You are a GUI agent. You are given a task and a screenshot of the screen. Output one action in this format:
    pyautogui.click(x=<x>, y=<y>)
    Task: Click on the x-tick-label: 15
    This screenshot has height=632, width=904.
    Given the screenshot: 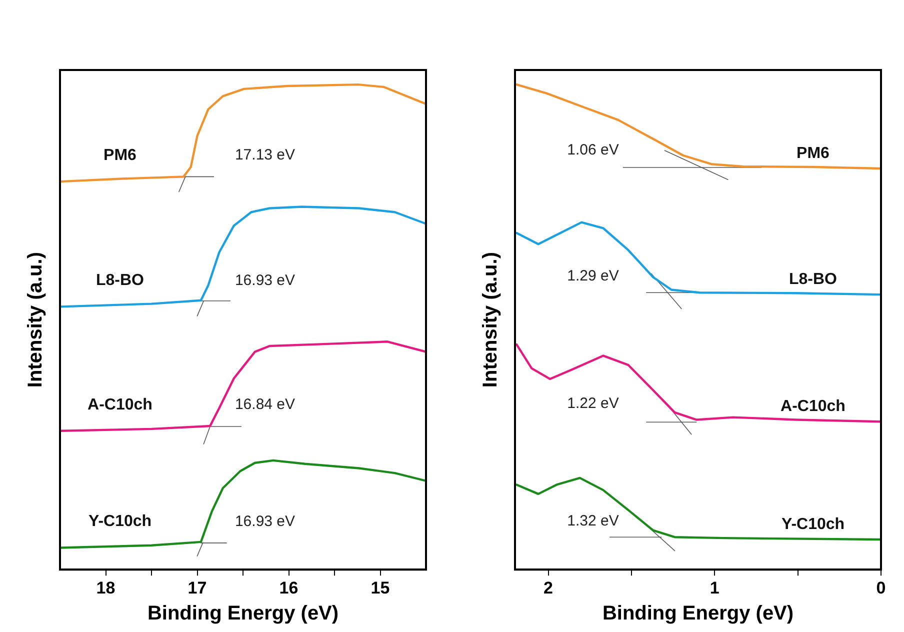 What is the action you would take?
    pyautogui.click(x=380, y=588)
    